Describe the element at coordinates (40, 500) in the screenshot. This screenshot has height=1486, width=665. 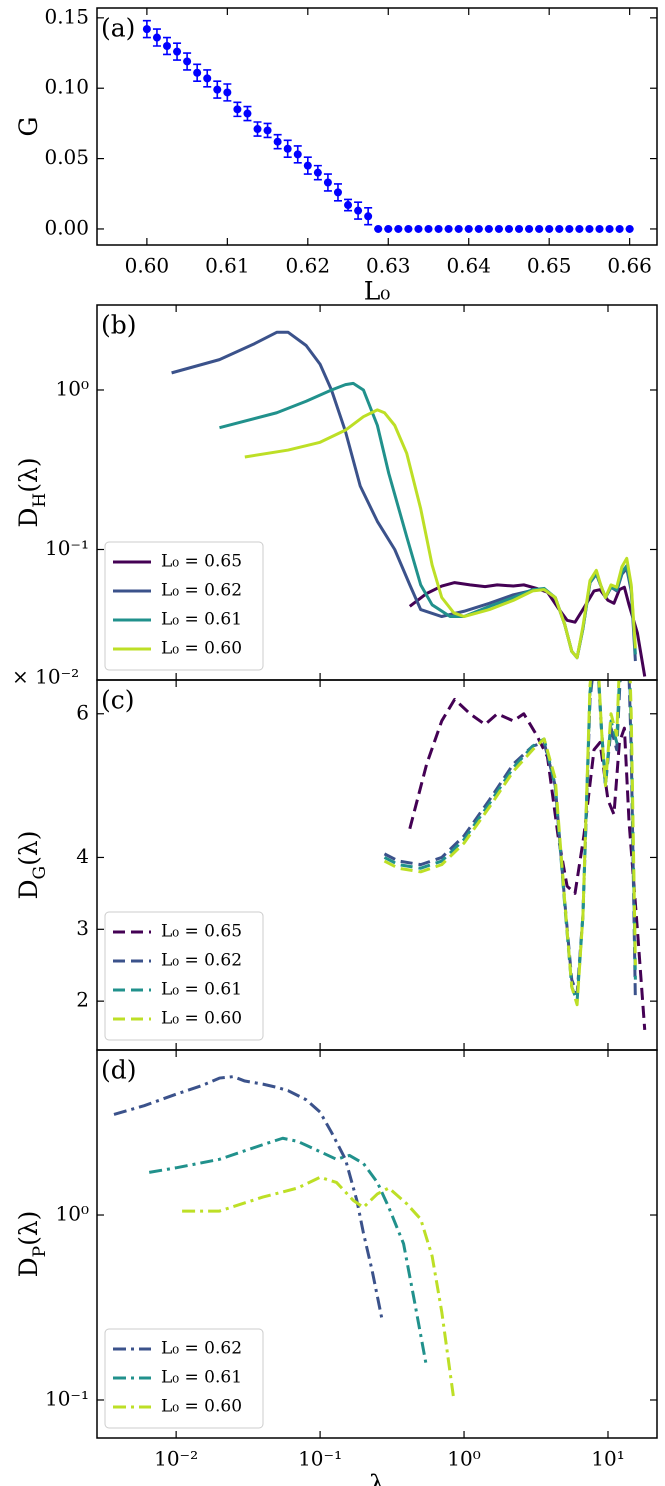
I see `y-axis-label-part: H` at that location.